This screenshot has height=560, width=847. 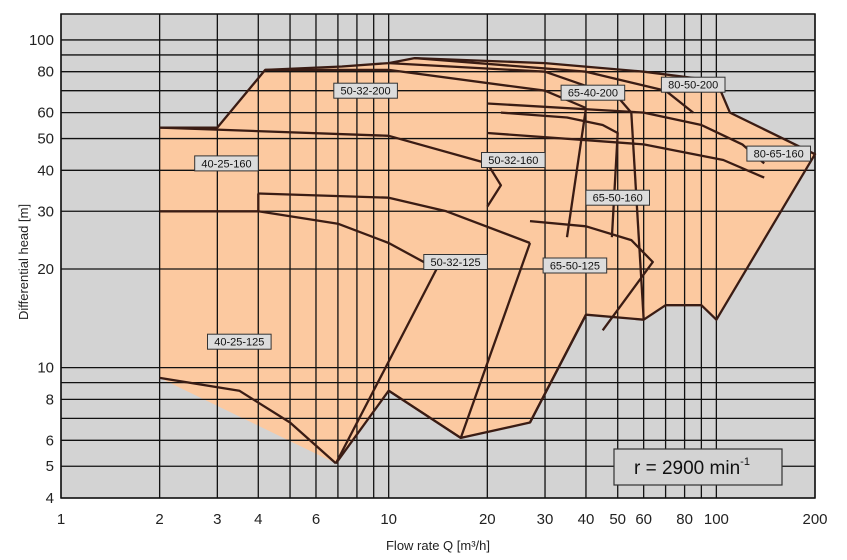 I want to click on y-tick-label: 20, so click(x=45, y=269).